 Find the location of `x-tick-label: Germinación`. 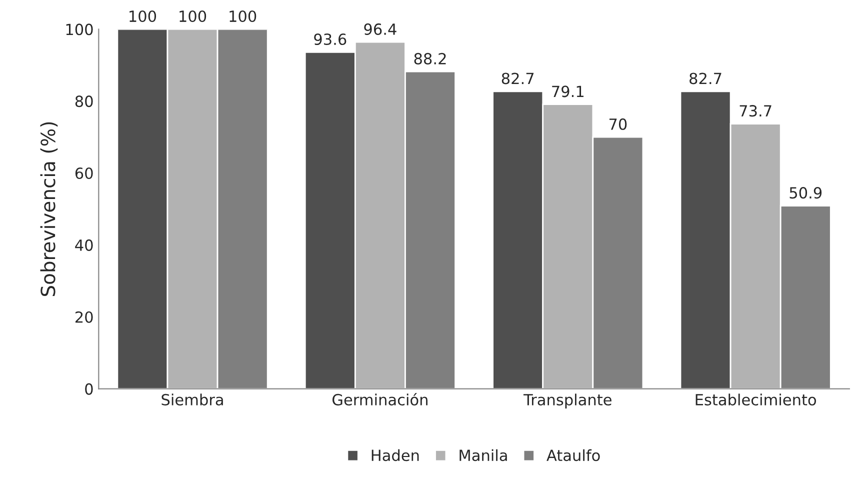

x-tick-label: Germinación is located at coordinates (380, 399).